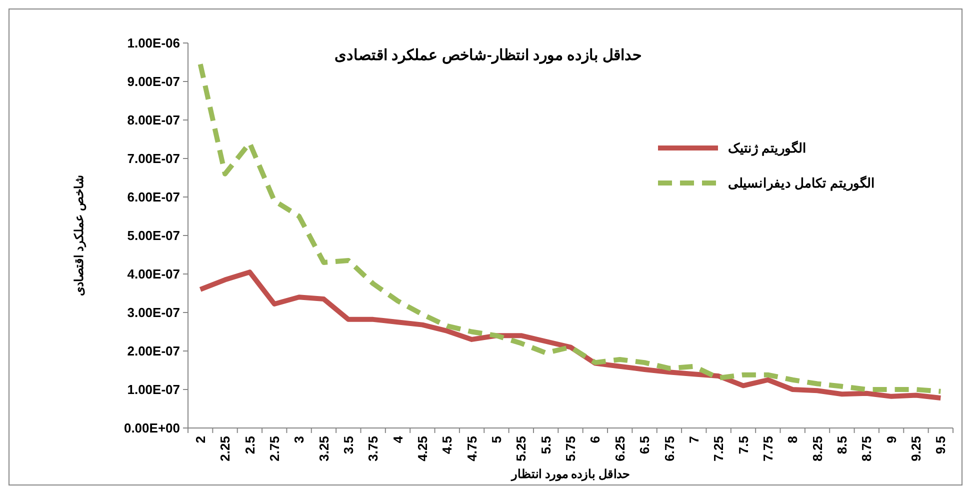  Describe the element at coordinates (153, 197) in the screenshot. I see `y-tick-label: 6.00E-07` at that location.